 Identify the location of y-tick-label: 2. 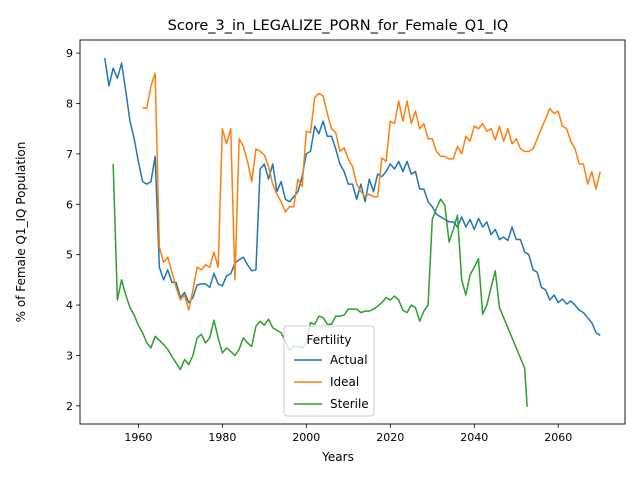
(69, 406).